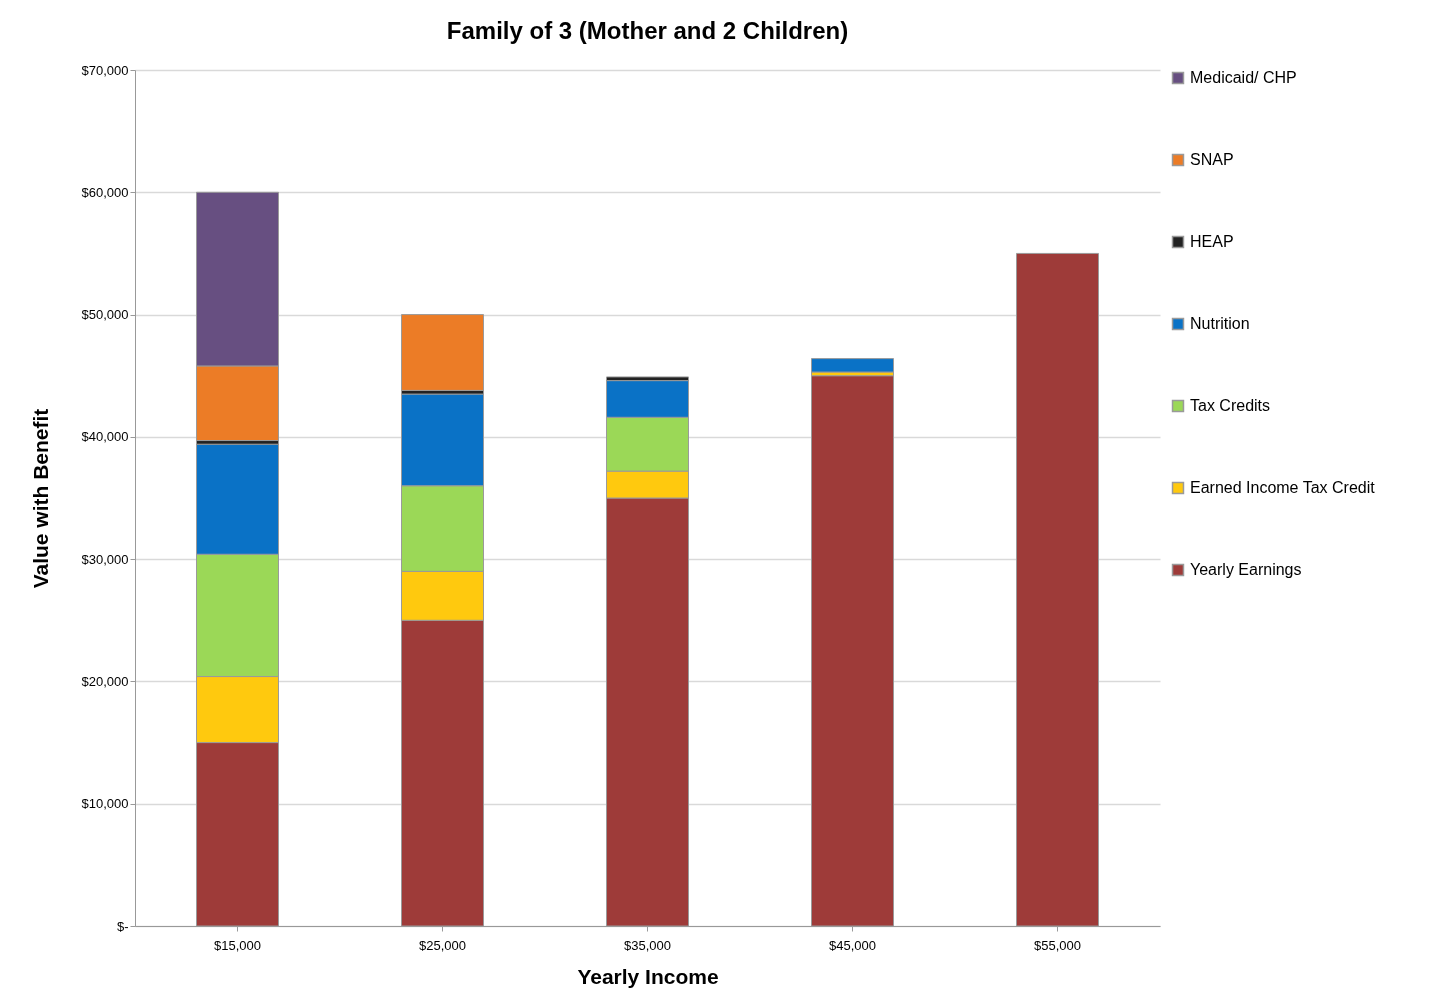 This screenshot has height=1006, width=1429. Describe the element at coordinates (442, 945) in the screenshot. I see `x-tick-label: $25,000` at that location.